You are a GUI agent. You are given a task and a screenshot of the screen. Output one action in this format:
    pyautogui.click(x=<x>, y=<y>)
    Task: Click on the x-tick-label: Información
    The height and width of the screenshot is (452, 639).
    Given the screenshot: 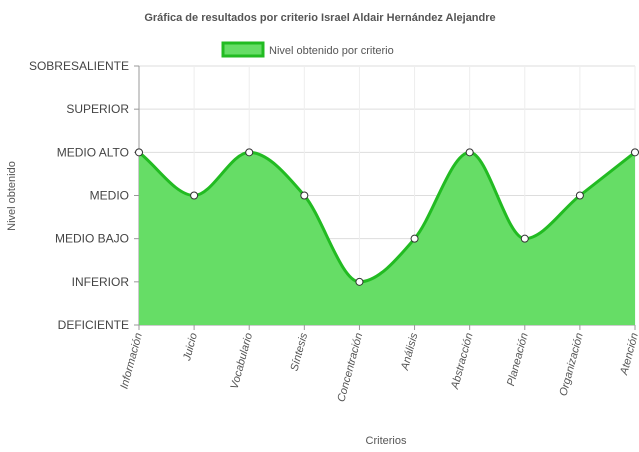 What is the action you would take?
    pyautogui.click(x=131, y=361)
    